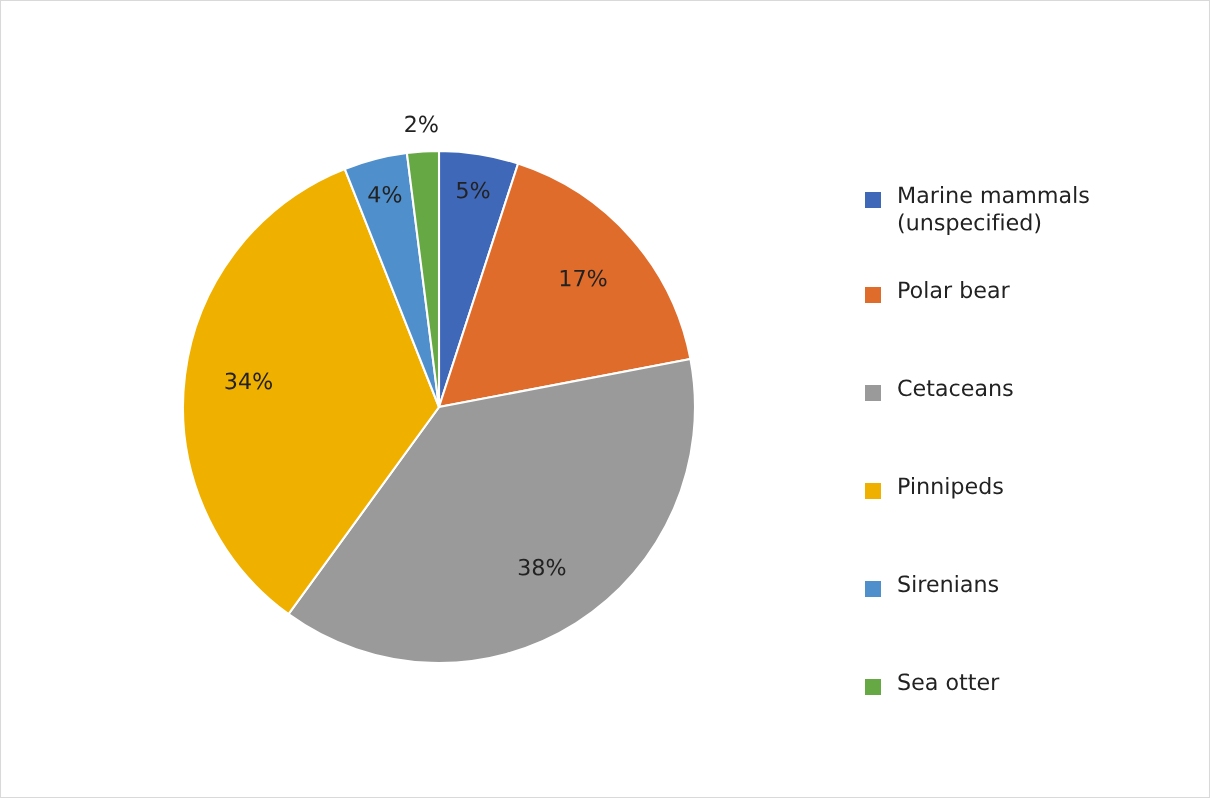 This screenshot has width=1210, height=798. I want to click on data-label: 17%, so click(583, 278).